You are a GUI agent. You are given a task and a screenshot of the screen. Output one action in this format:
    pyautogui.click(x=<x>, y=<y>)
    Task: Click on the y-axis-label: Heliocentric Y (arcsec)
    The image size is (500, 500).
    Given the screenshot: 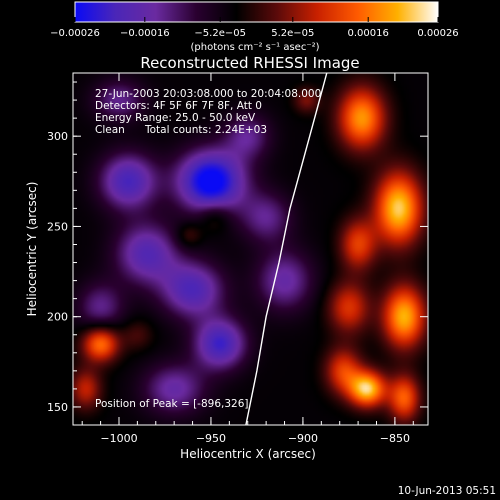 What is the action you would take?
    pyautogui.click(x=32, y=249)
    